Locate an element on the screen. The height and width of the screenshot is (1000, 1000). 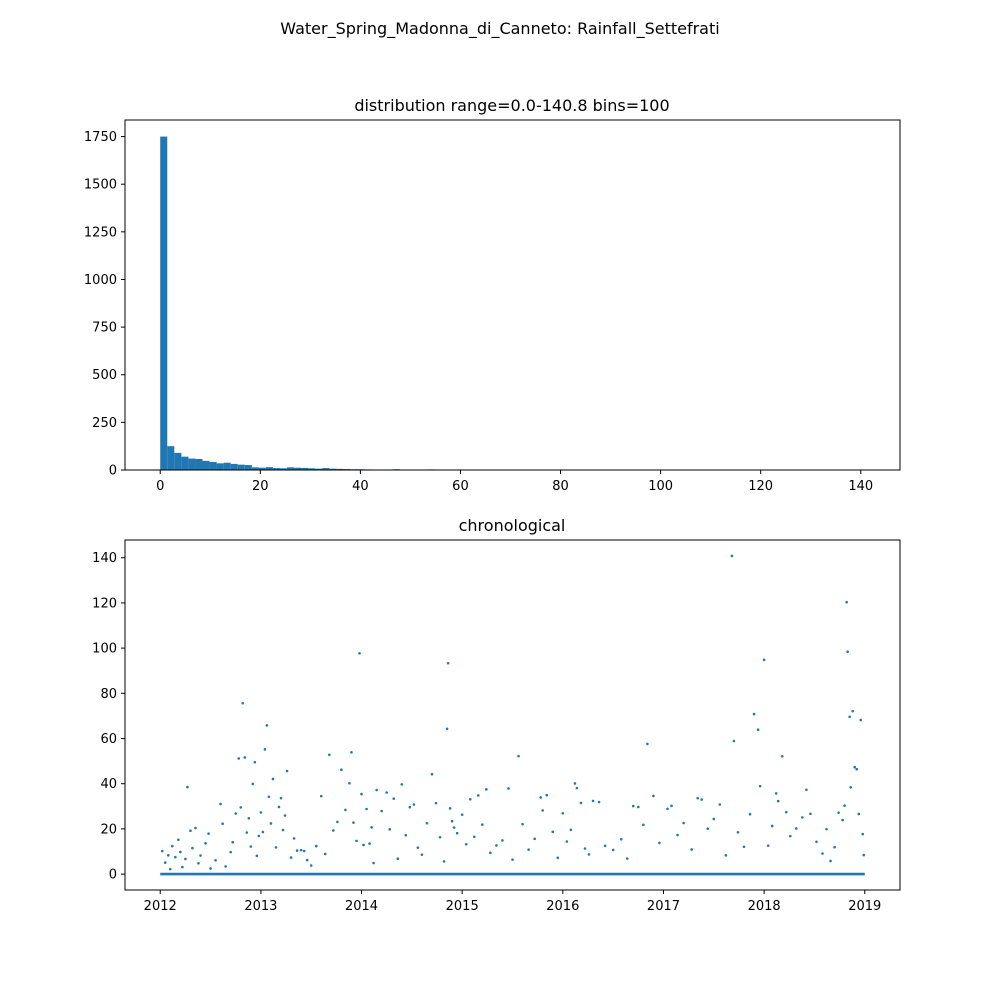
y-tick-label: 1250 is located at coordinates (100, 232).